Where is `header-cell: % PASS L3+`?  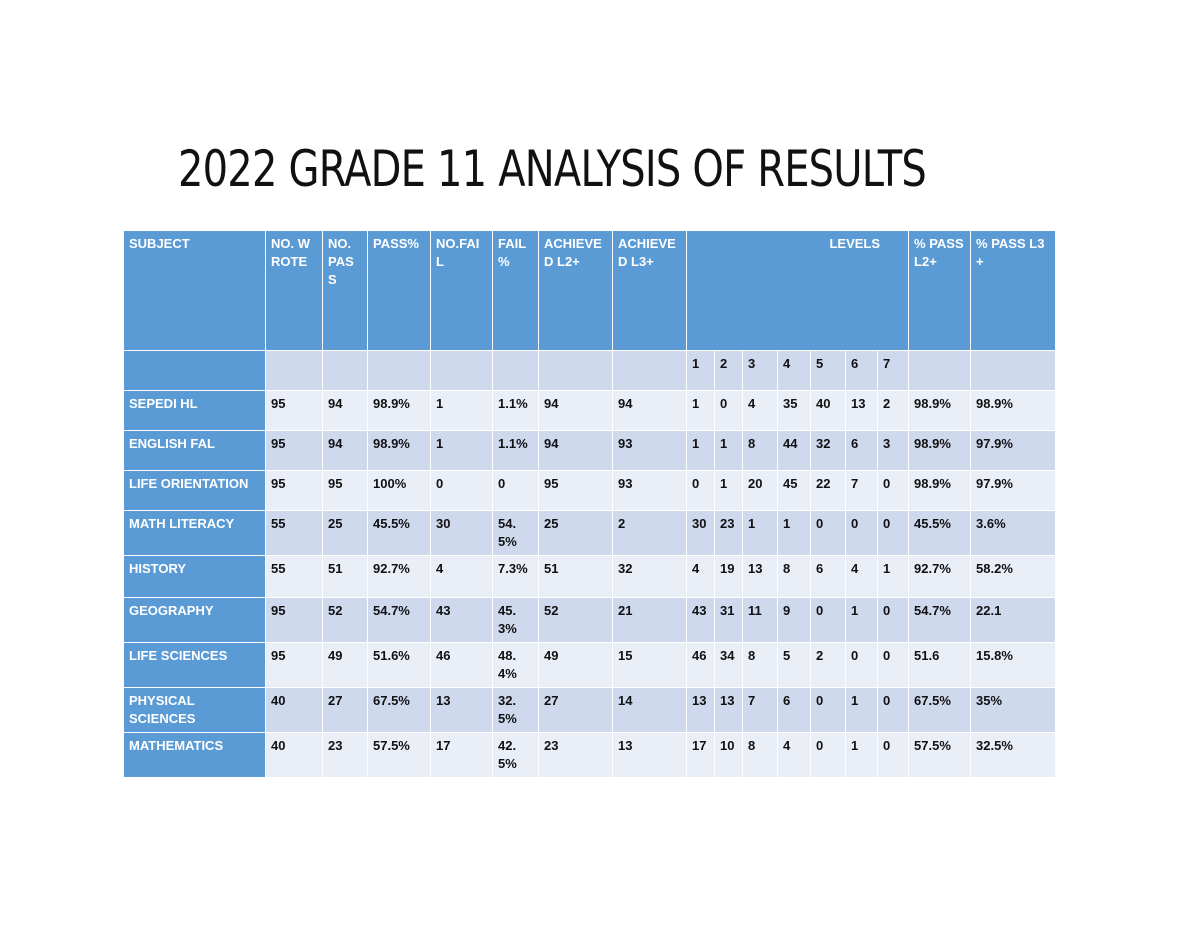 header-cell: % PASS L3+ is located at coordinates (1013, 290).